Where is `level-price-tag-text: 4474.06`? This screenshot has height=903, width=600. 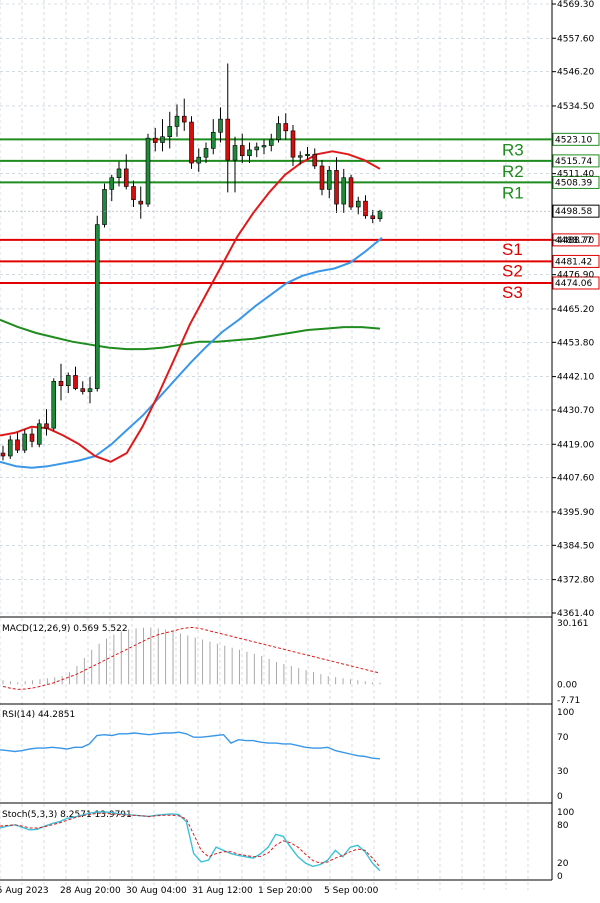 level-price-tag-text: 4474.06 is located at coordinates (573, 284).